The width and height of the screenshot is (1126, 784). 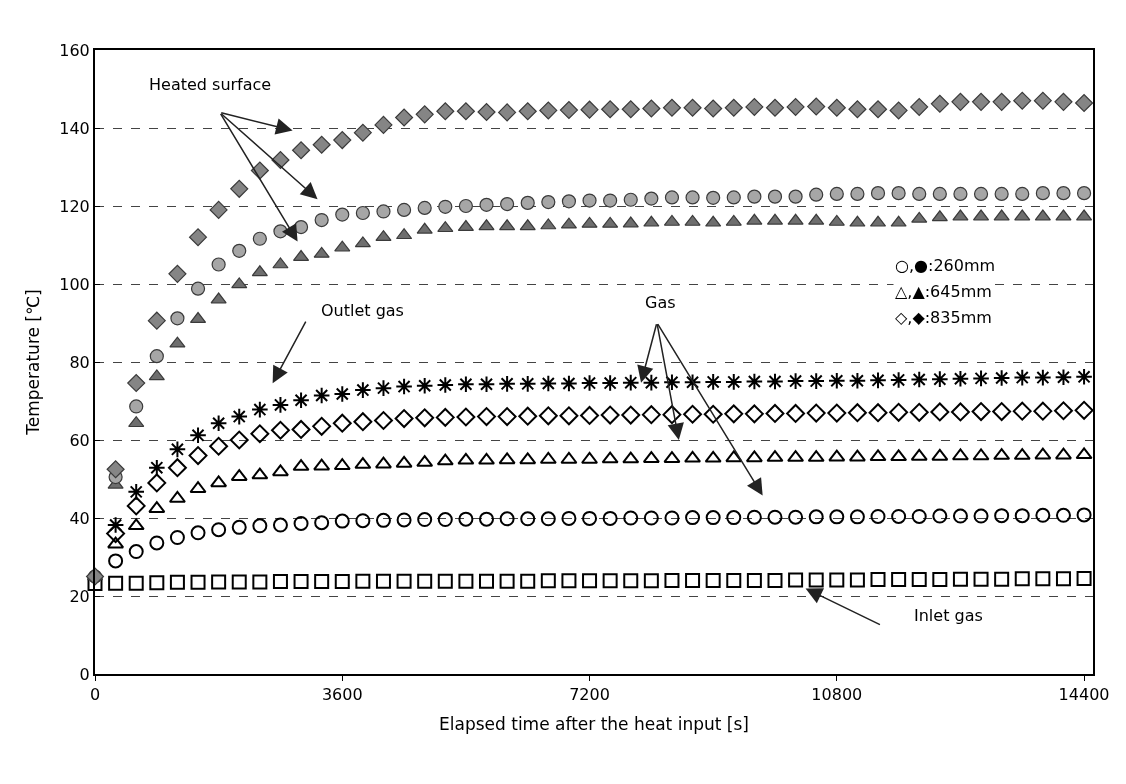 I want to click on y-tick-label: 100, so click(x=74, y=284).